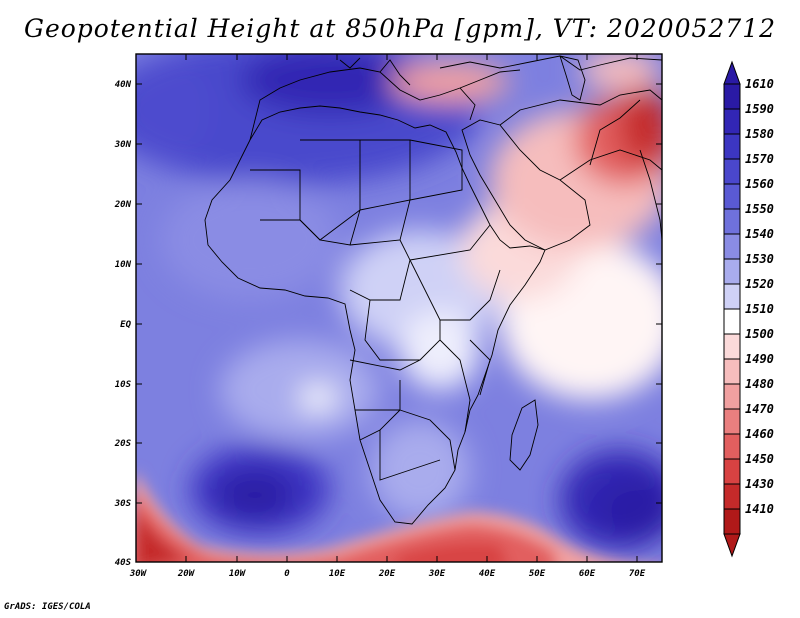 The height and width of the screenshot is (618, 800). What do you see at coordinates (759, 259) in the screenshot?
I see `colorbar-label-1530: 1530` at bounding box center [759, 259].